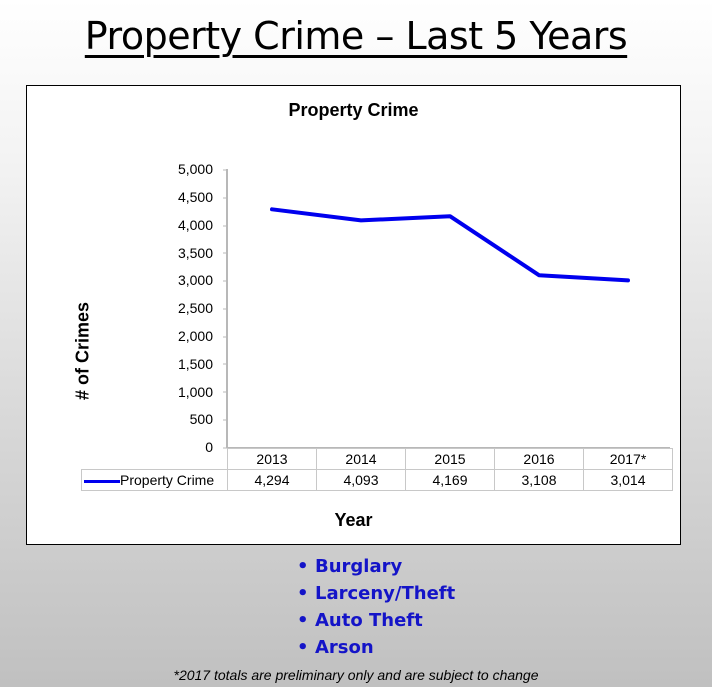 The width and height of the screenshot is (712, 687). I want to click on series-line-property-crime, so click(450, 245).